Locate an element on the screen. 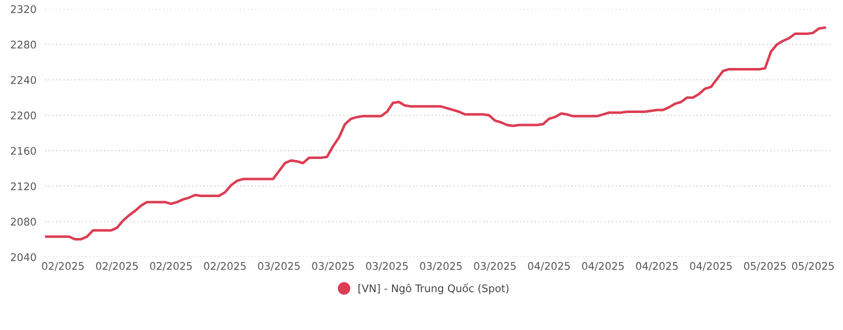 This screenshot has width=843, height=330. y-tick-label: 2120 is located at coordinates (23, 186).